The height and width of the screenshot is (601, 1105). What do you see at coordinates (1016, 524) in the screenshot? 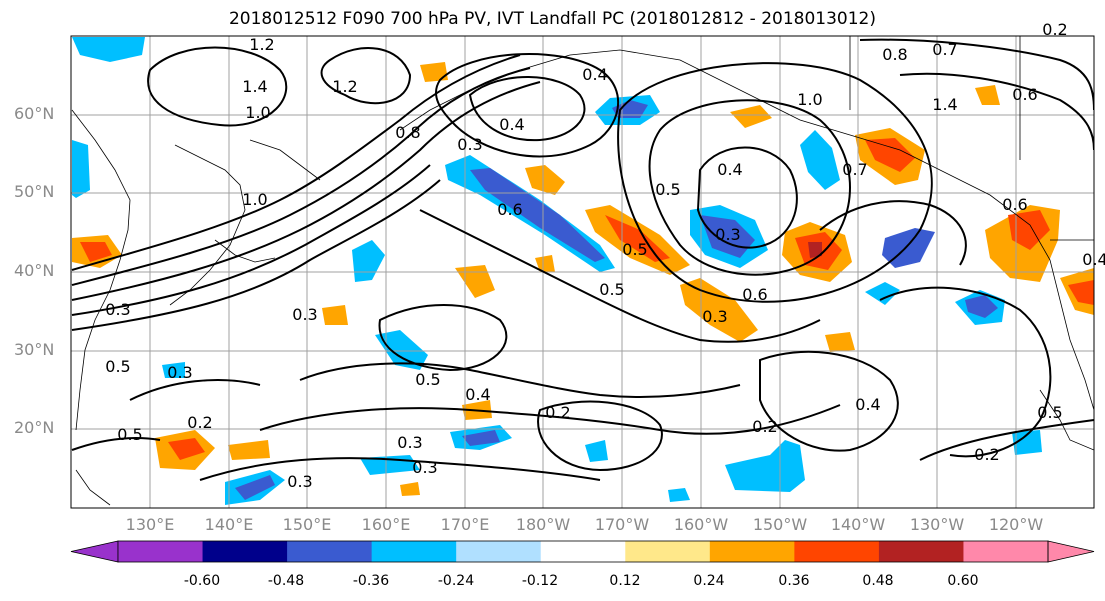
I see `lon-label-120w: 120°W` at bounding box center [1016, 524].